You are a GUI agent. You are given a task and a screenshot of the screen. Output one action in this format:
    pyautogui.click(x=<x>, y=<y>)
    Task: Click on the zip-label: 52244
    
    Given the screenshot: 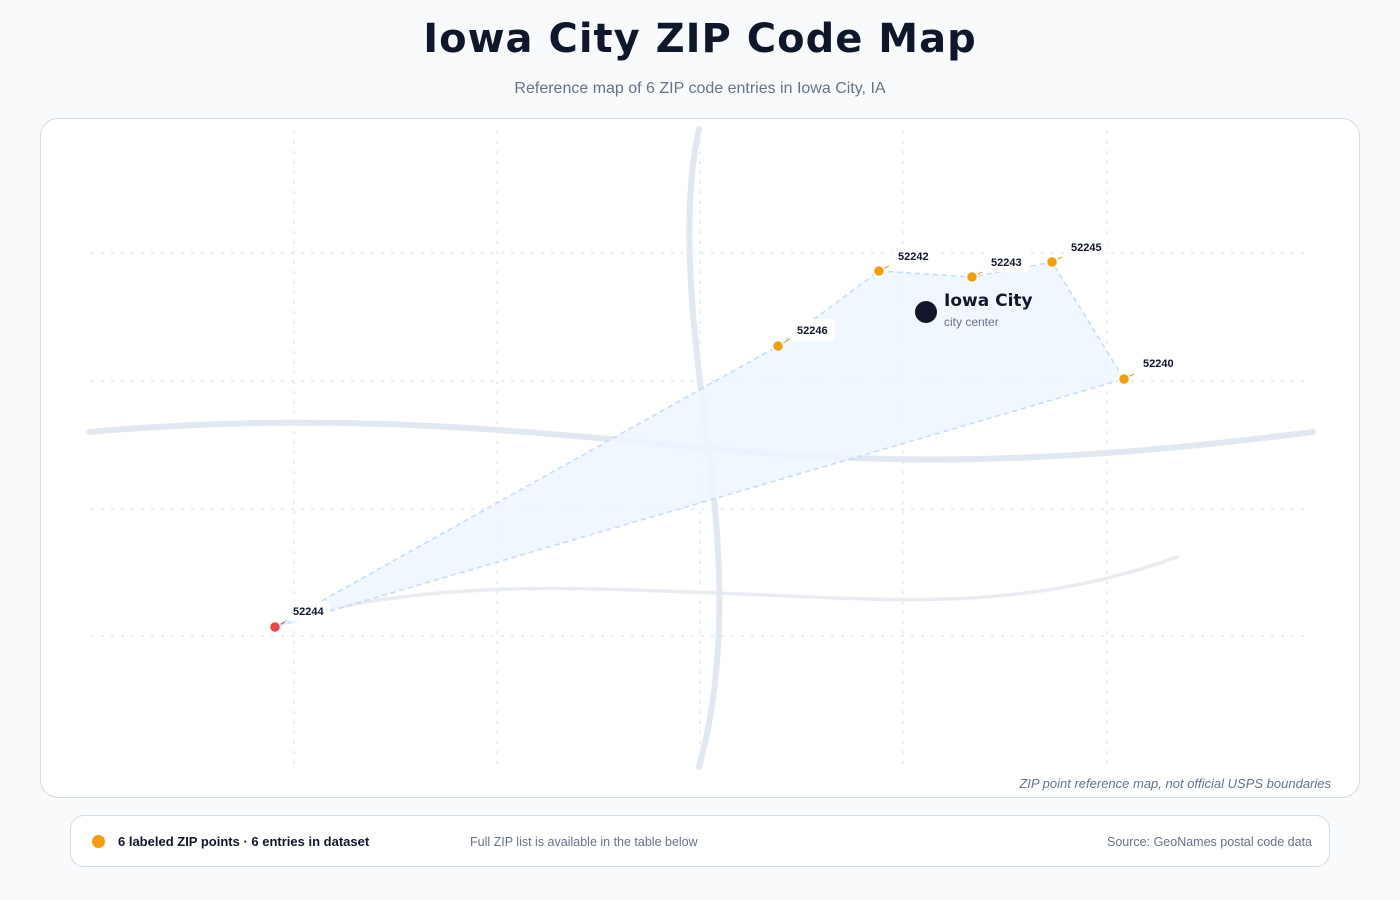 What is the action you would take?
    pyautogui.click(x=308, y=612)
    